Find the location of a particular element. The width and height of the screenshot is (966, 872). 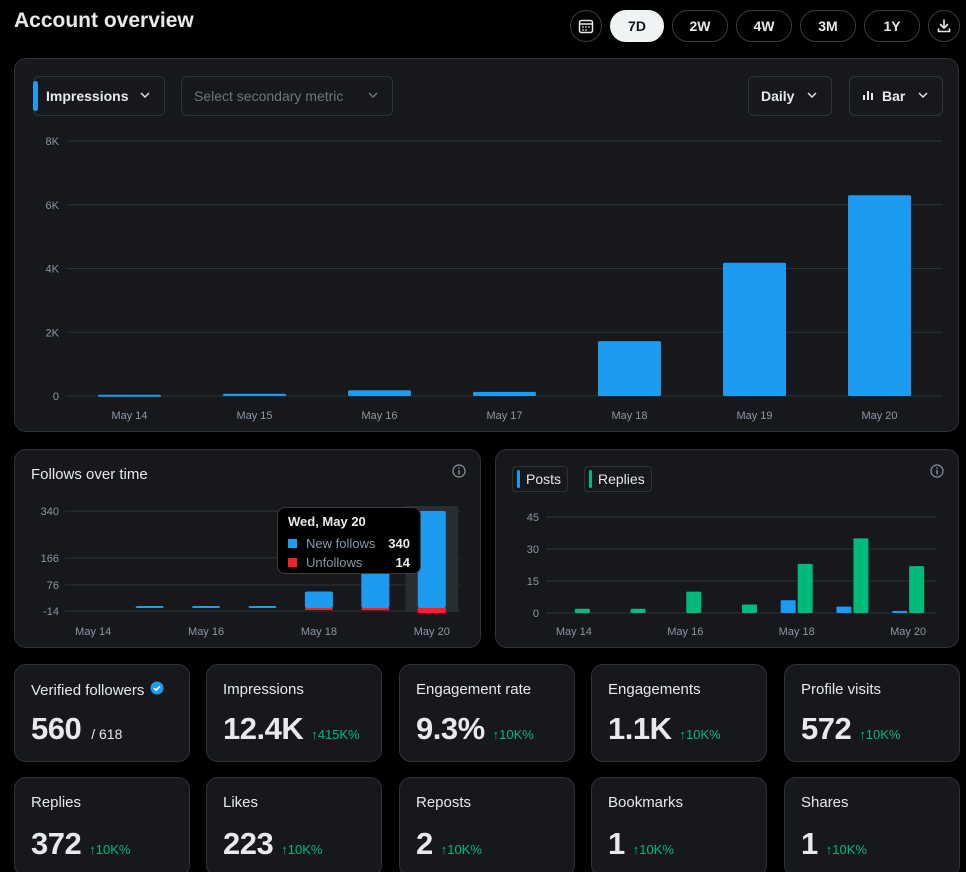

stat-impressions: Impressions 12.4K ↑415K% is located at coordinates (294, 713).